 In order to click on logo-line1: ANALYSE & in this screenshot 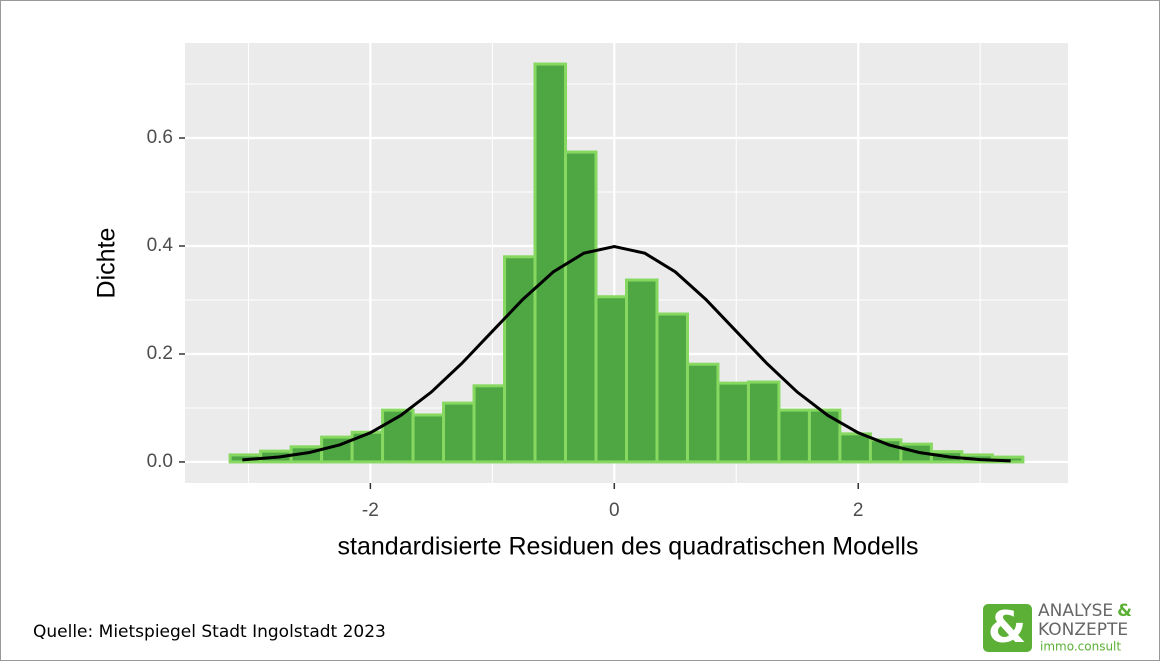, I will do `click(1085, 611)`.